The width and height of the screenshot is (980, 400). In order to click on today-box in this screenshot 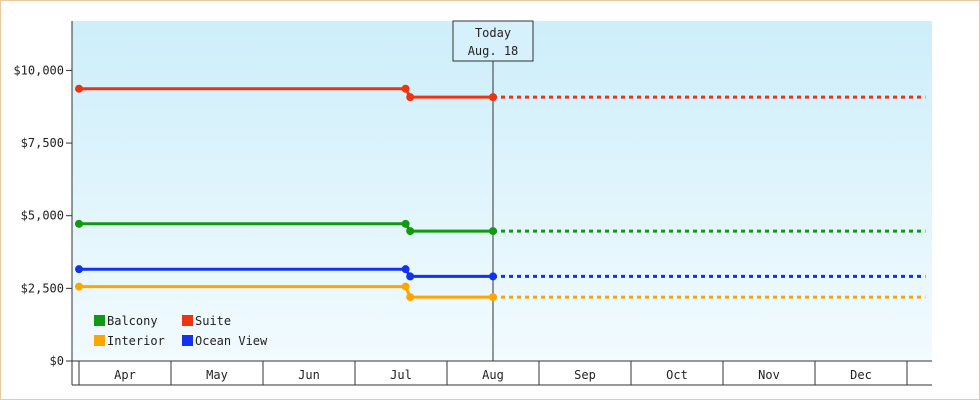, I will do `click(493, 41)`.